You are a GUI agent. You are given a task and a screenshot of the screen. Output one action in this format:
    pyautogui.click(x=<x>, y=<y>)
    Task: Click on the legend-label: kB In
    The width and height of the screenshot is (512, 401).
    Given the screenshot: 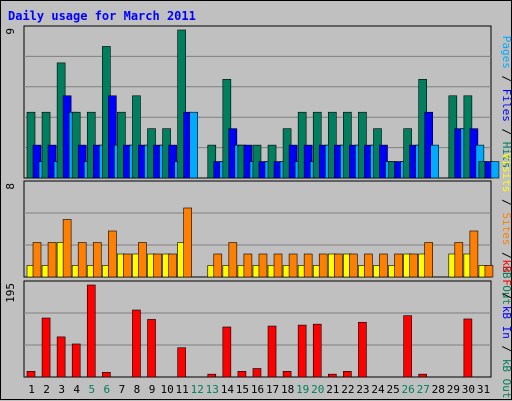 What is the action you would take?
    pyautogui.click(x=506, y=322)
    